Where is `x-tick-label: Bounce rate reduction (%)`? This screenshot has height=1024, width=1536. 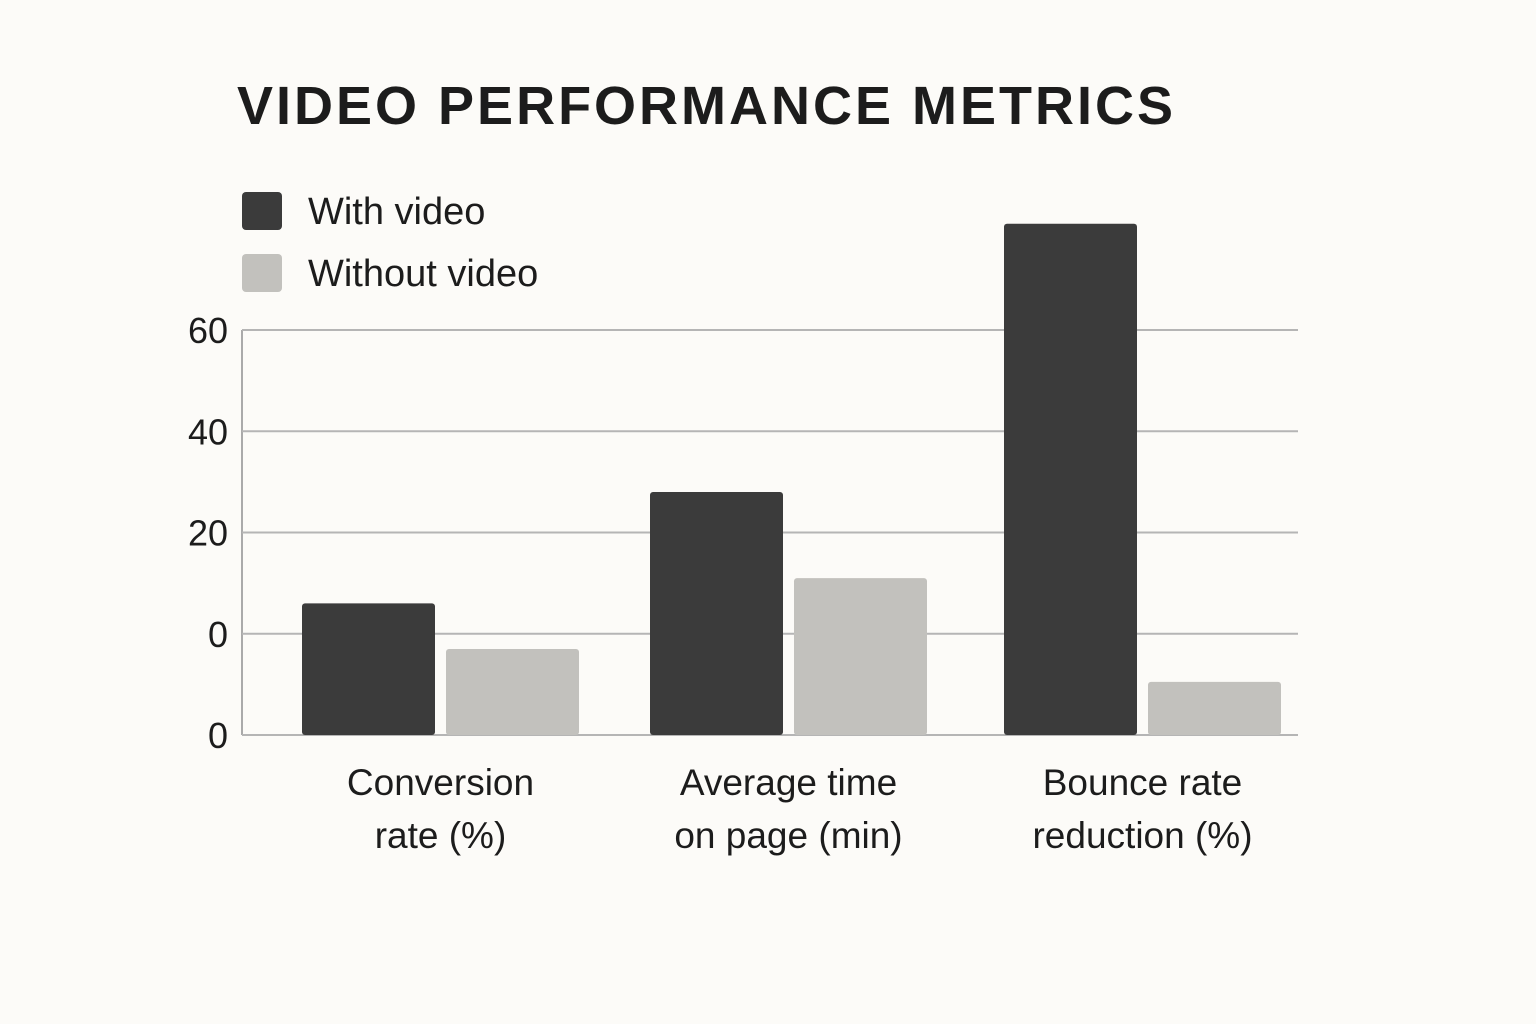 x-tick-label: Bounce rate reduction (%) is located at coordinates (1142, 809).